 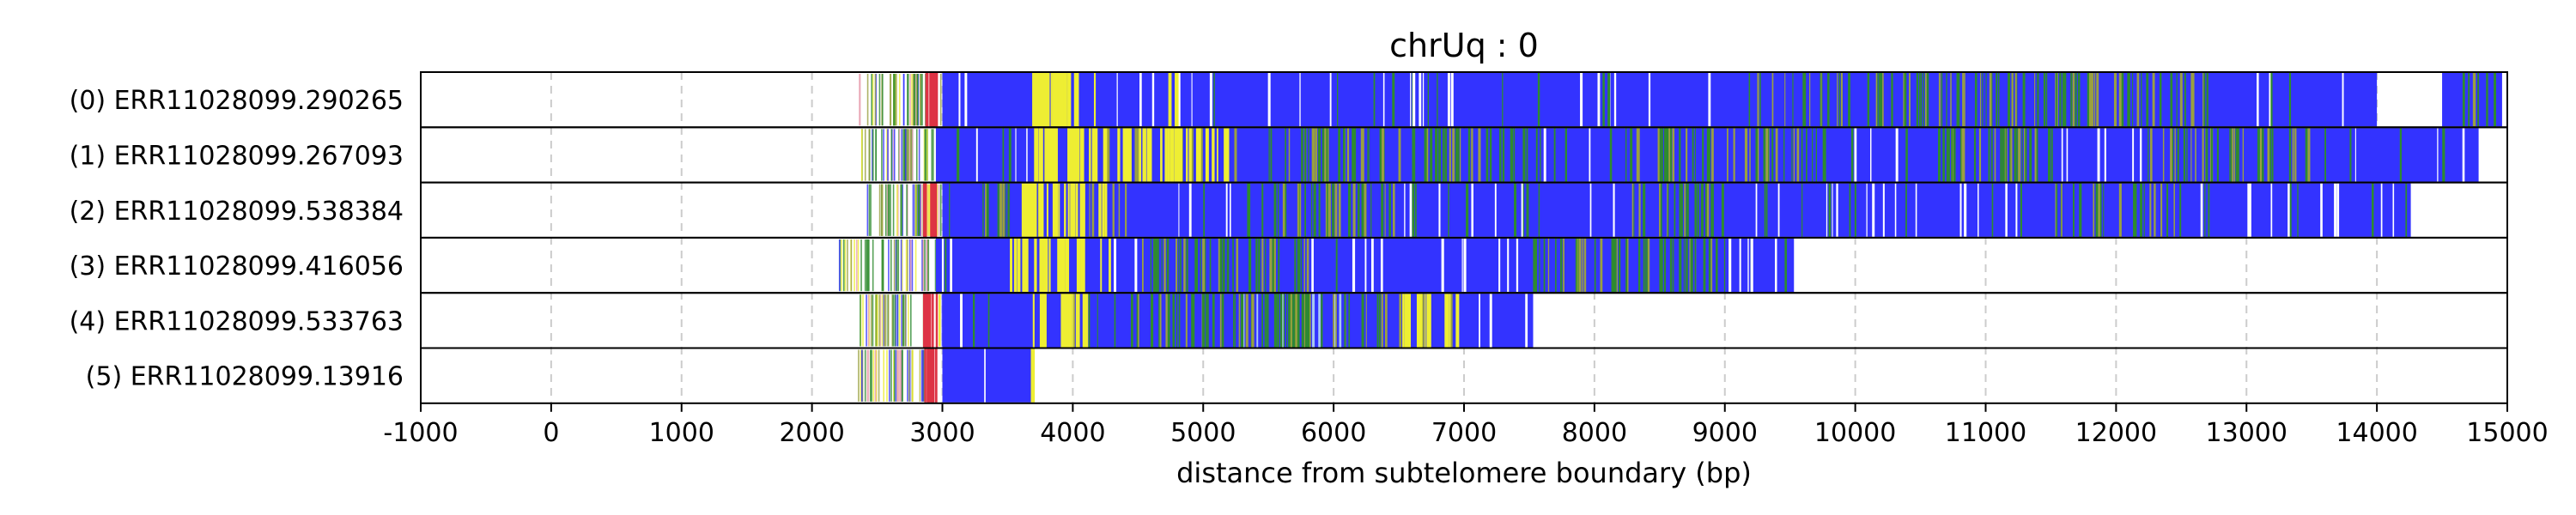 What do you see at coordinates (1464, 433) in the screenshot?
I see `x-tick-label: 7000` at bounding box center [1464, 433].